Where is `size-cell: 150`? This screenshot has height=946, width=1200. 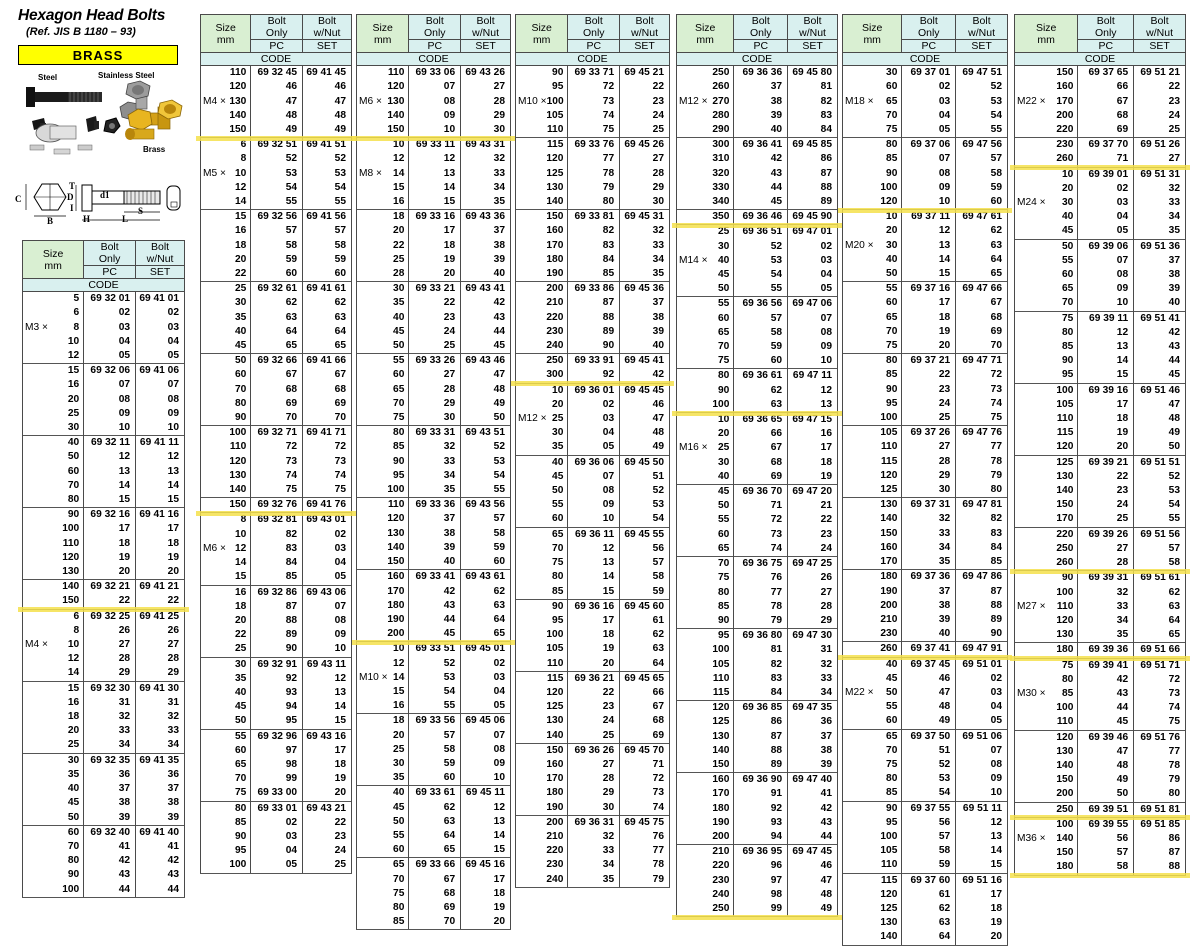 size-cell: 150 is located at coordinates (382, 130).